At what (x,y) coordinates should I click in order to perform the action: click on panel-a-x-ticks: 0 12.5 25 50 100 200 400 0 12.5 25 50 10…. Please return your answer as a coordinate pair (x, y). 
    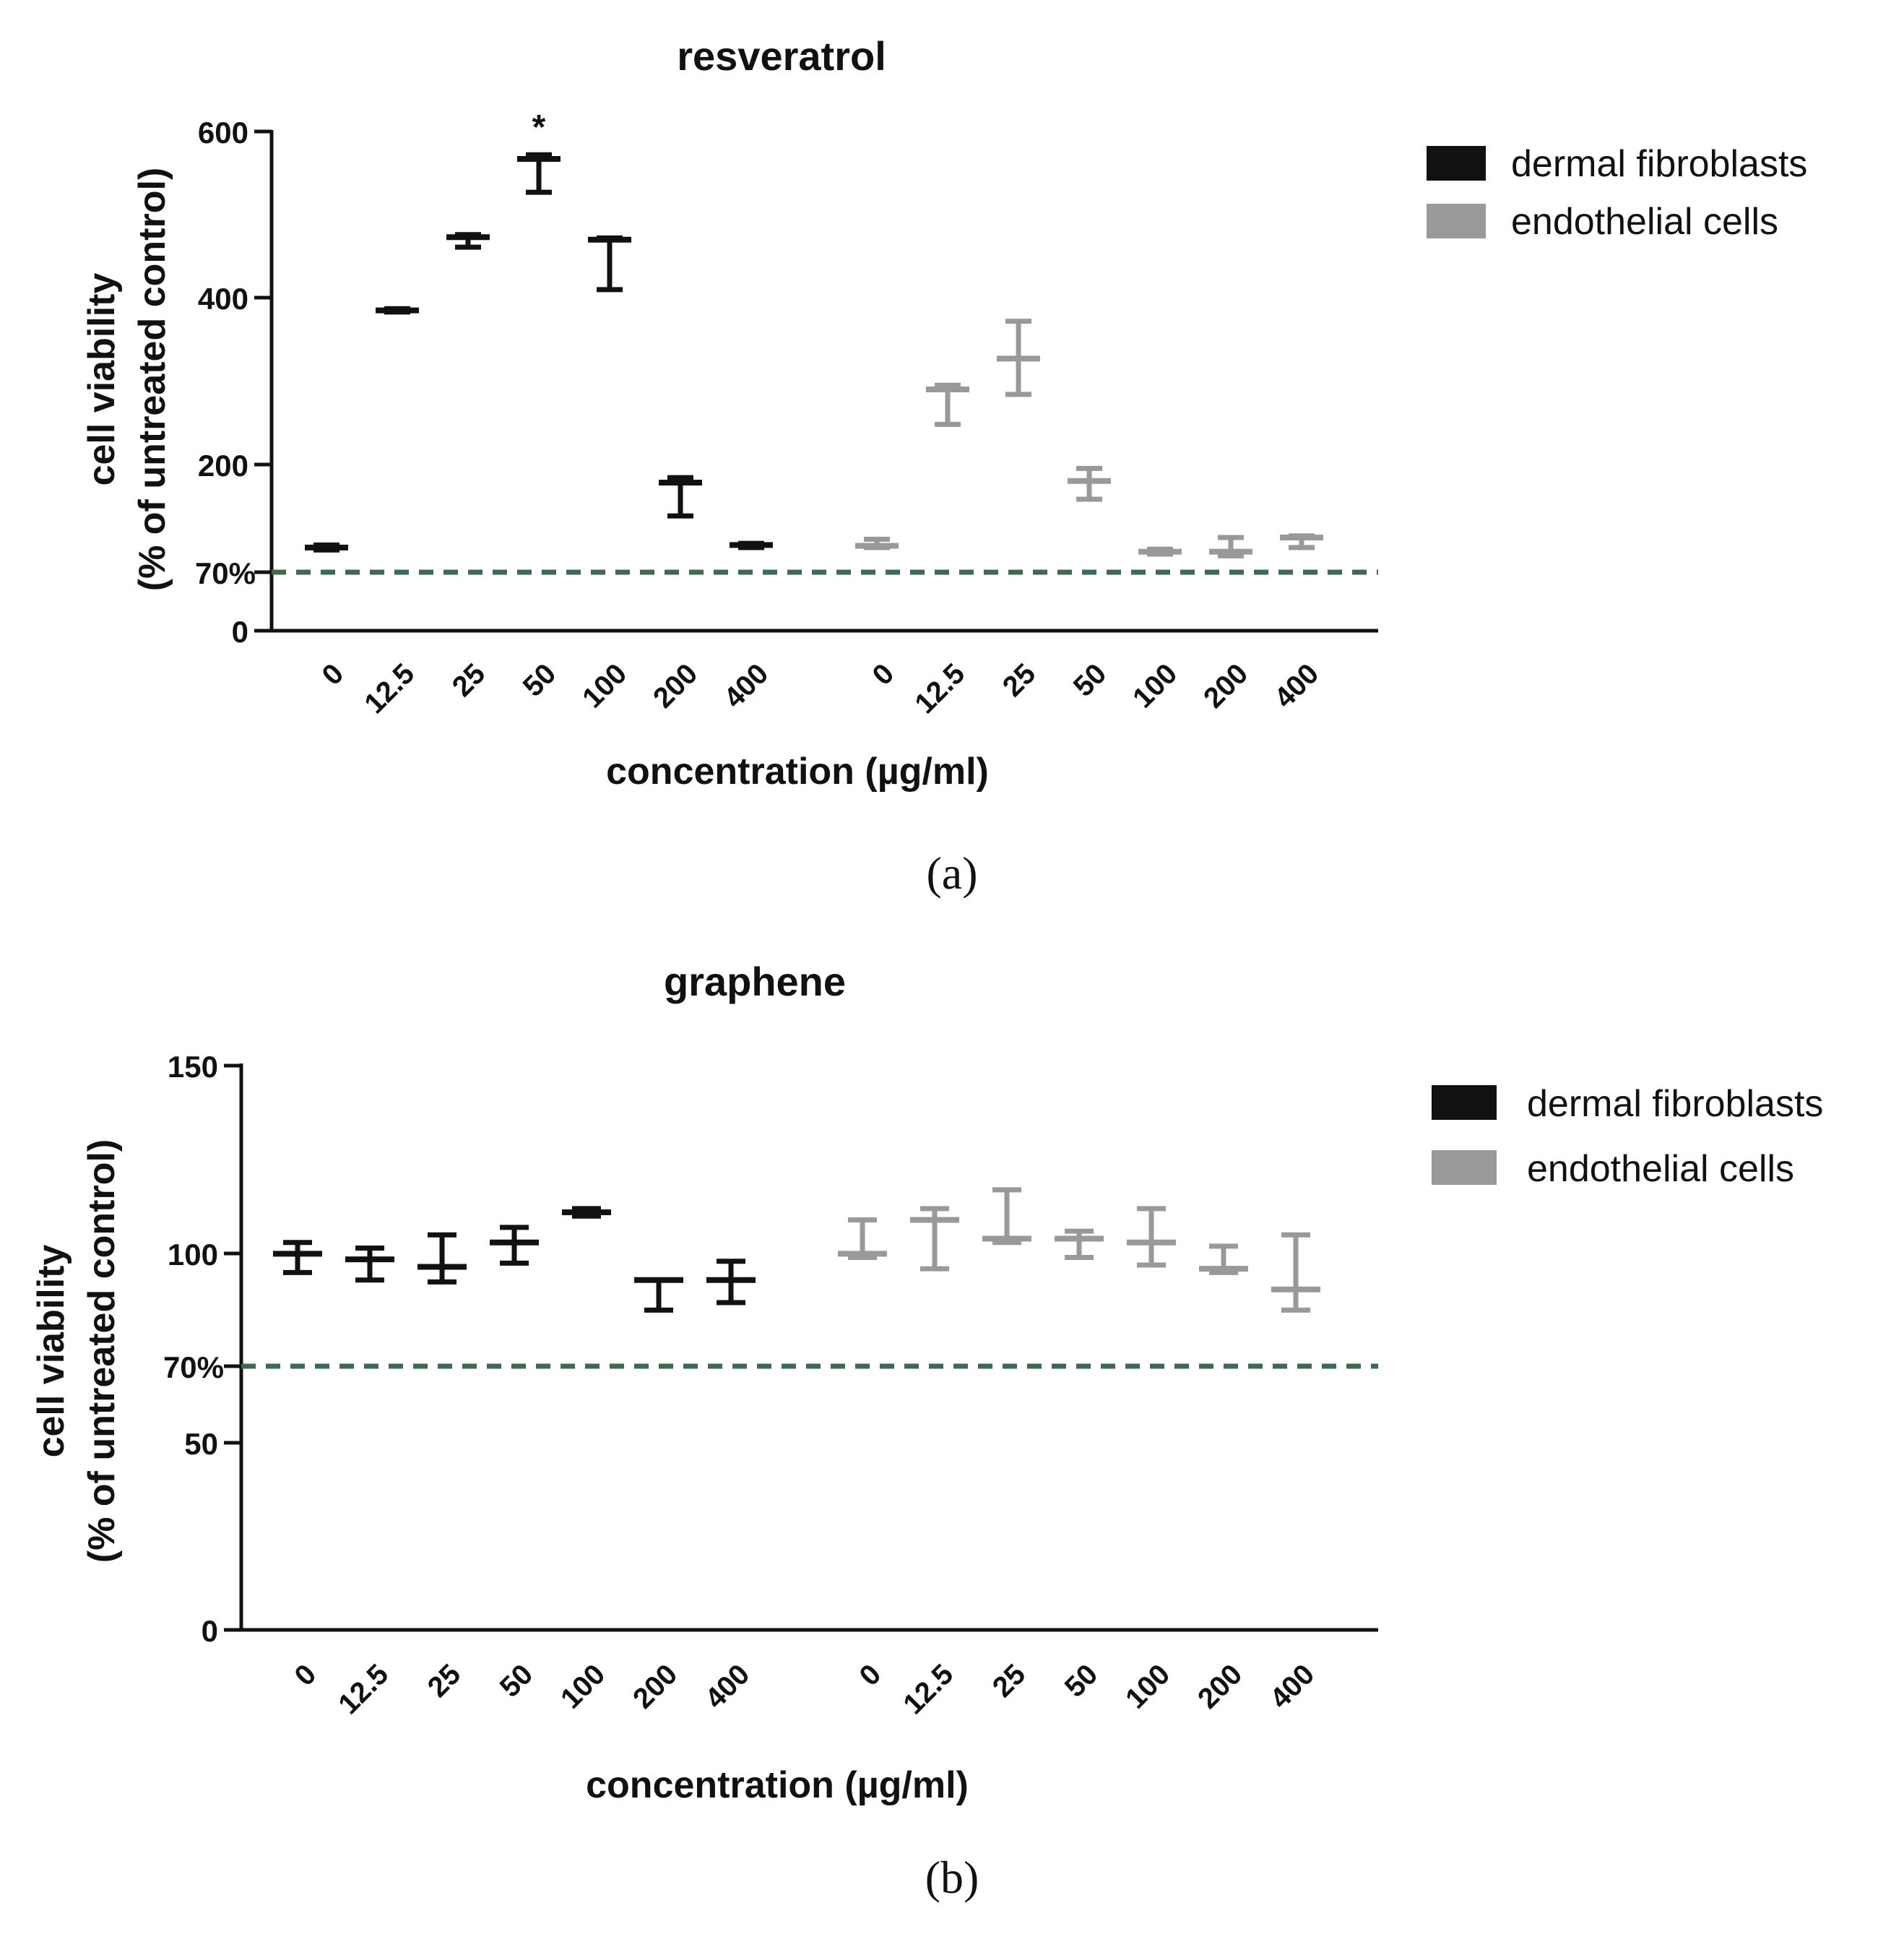
    Looking at the image, I should click on (820, 688).